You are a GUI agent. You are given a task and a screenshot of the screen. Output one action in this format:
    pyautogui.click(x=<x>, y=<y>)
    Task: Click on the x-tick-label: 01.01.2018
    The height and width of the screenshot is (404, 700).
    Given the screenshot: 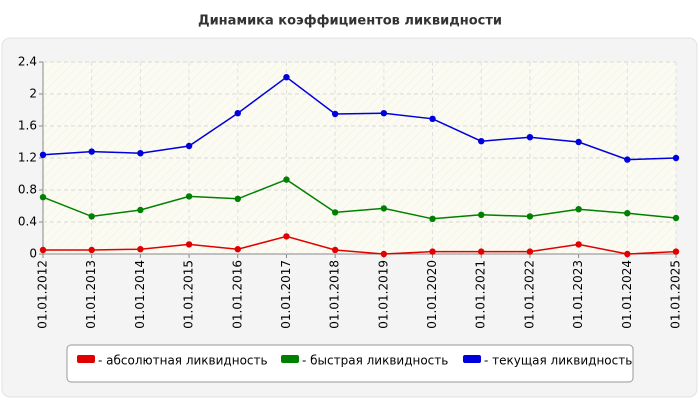 What is the action you would take?
    pyautogui.click(x=335, y=294)
    